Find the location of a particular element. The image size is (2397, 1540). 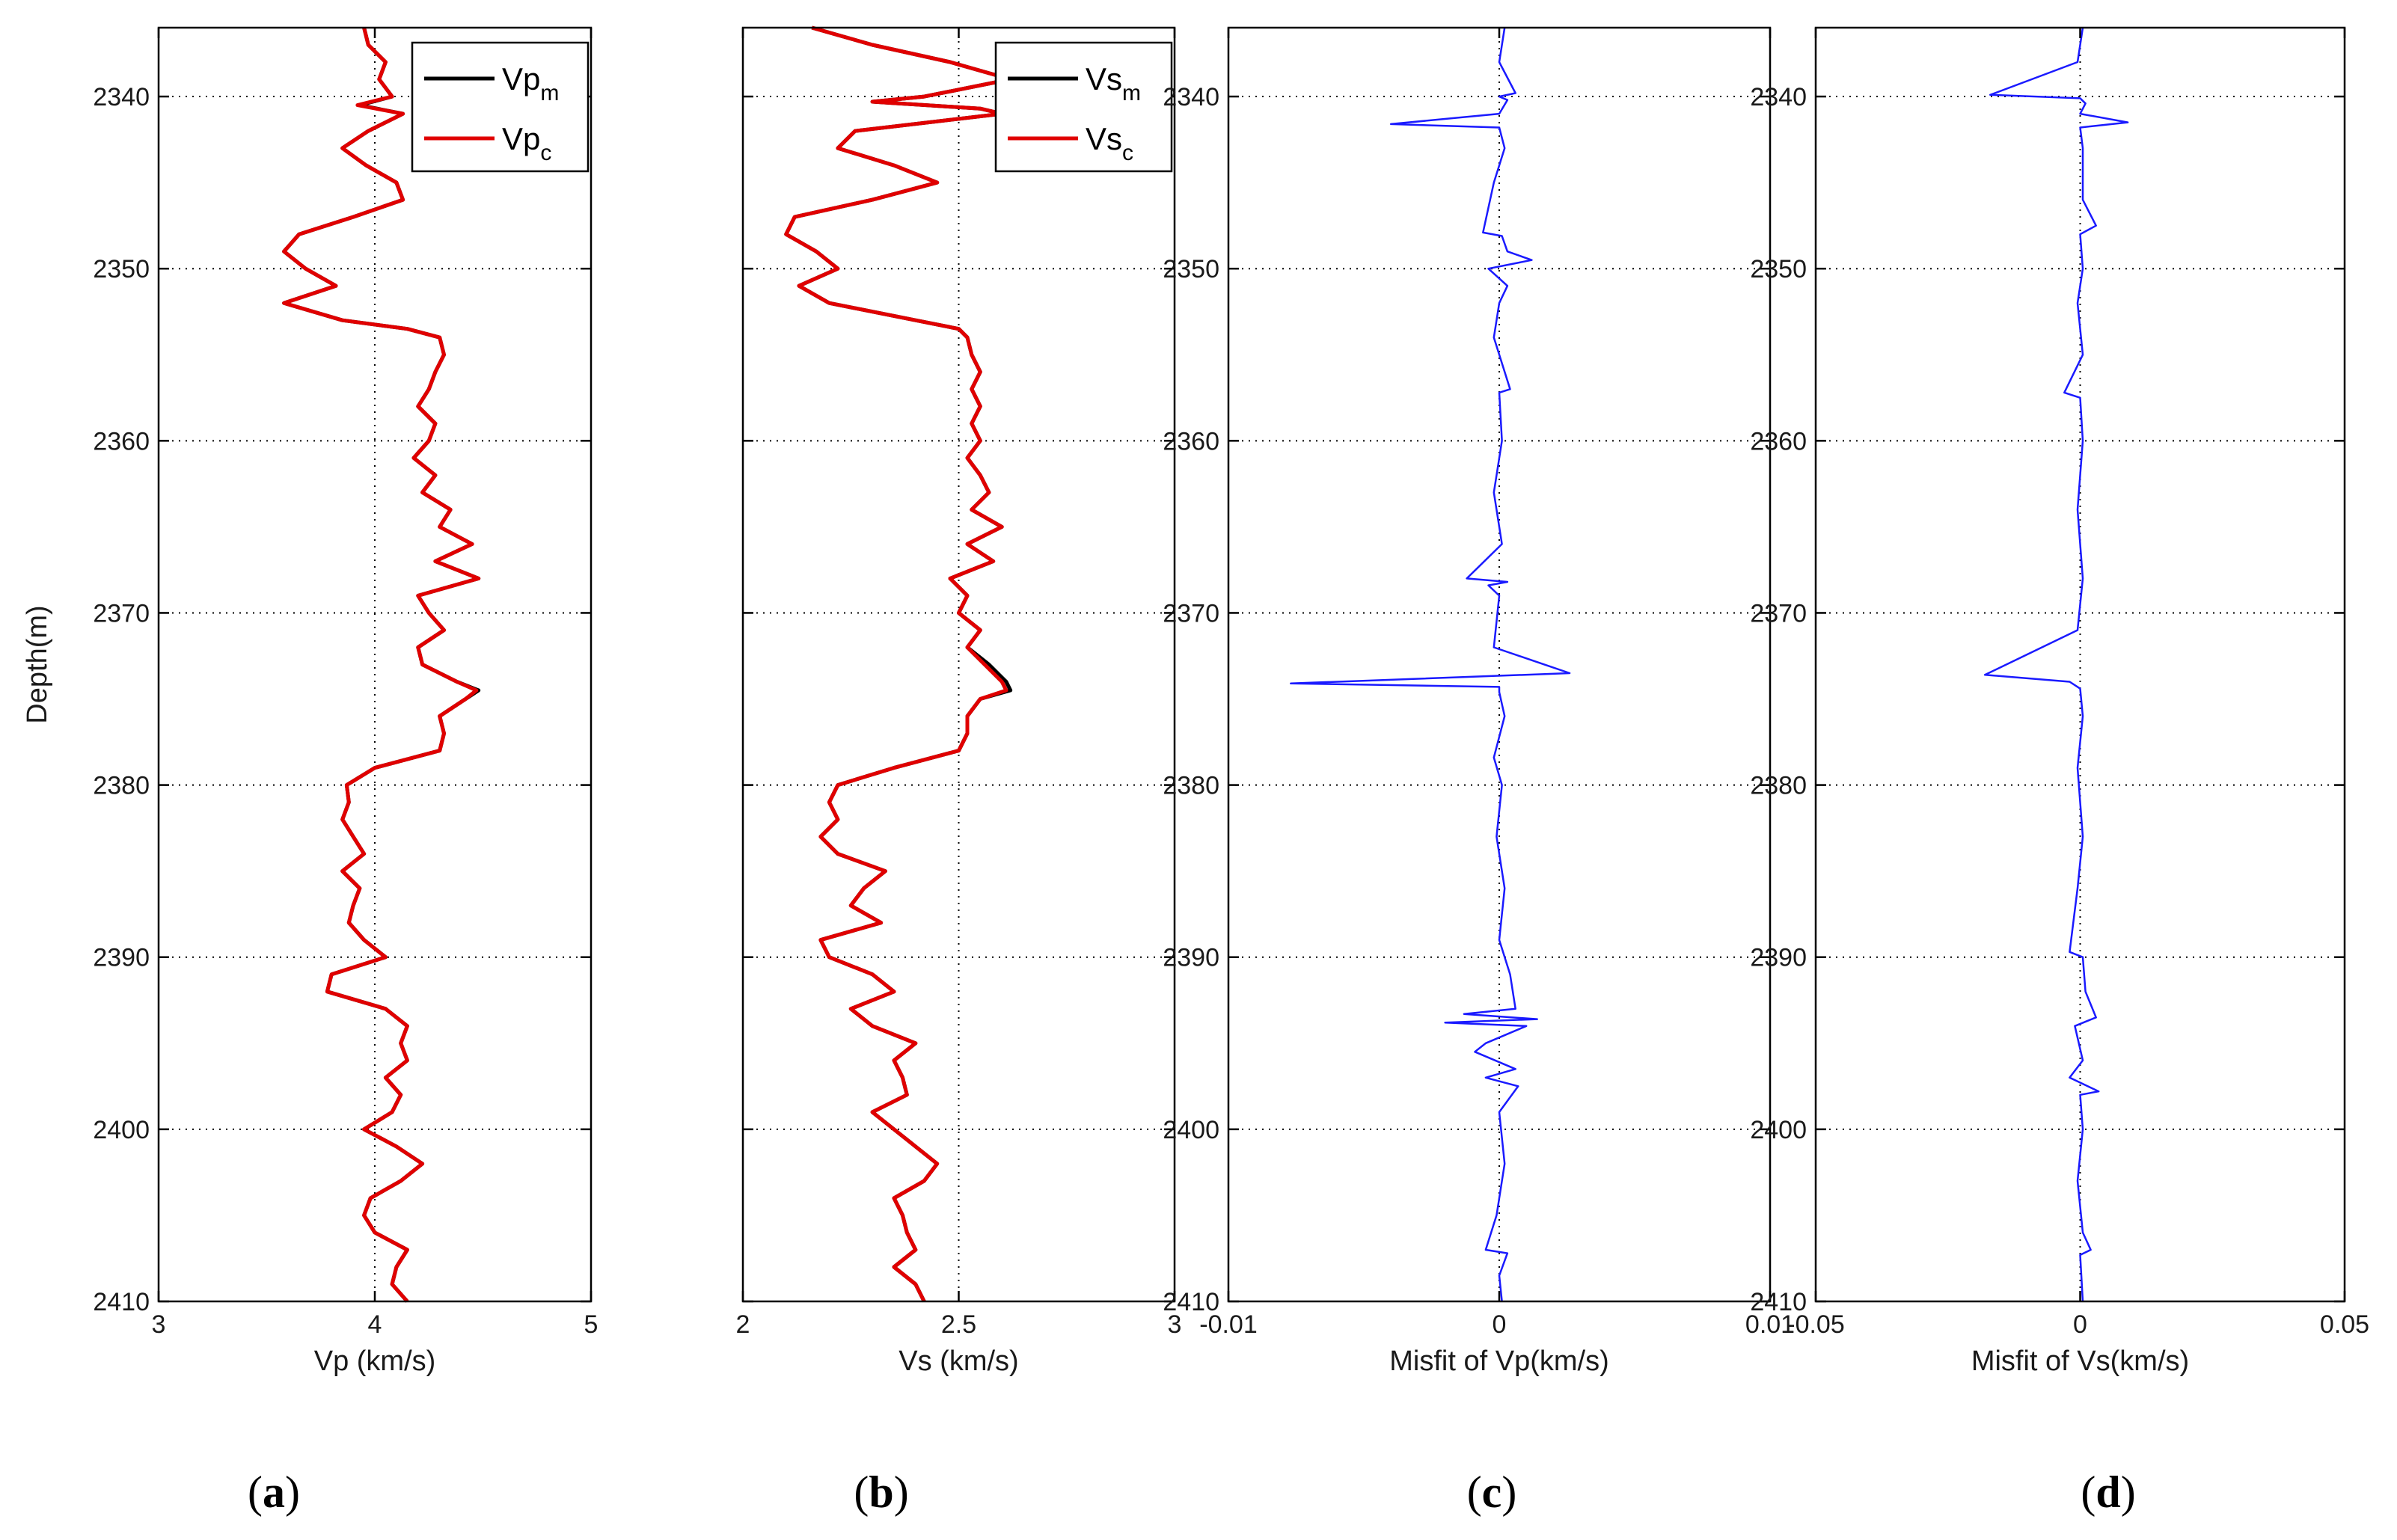

x-tick-label: 0.05 is located at coordinates (2344, 1324).